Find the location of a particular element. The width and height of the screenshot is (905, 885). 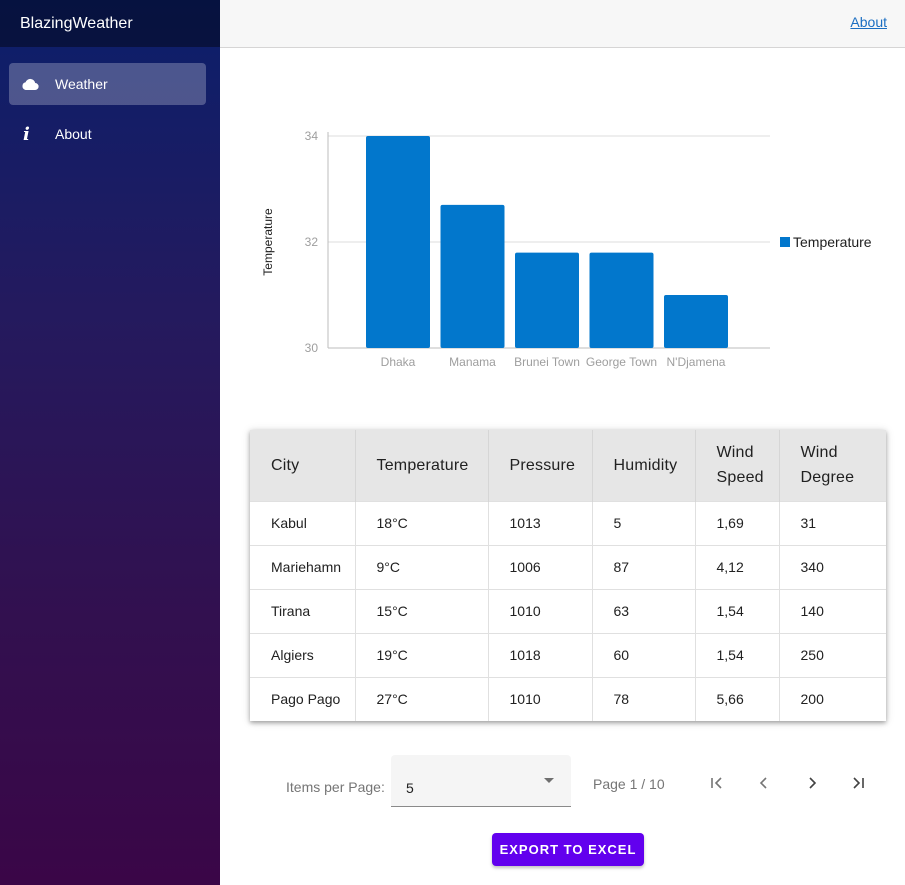

table-cell: 60 is located at coordinates (644, 654).